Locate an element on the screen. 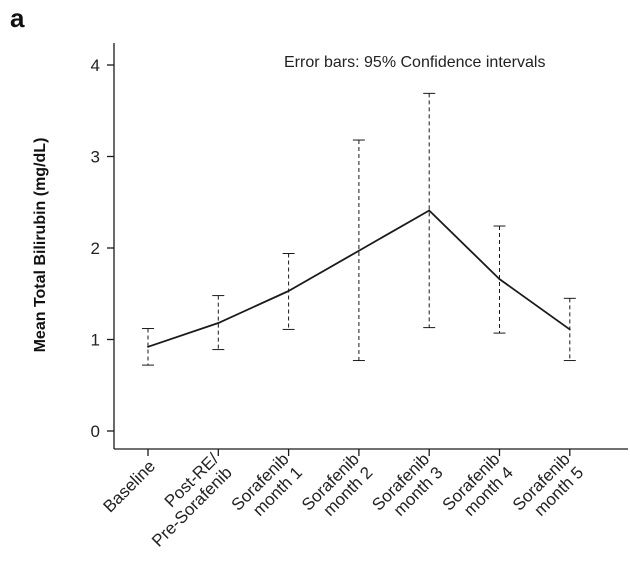  x-tick-label-group: Baseline is located at coordinates (130, 487).